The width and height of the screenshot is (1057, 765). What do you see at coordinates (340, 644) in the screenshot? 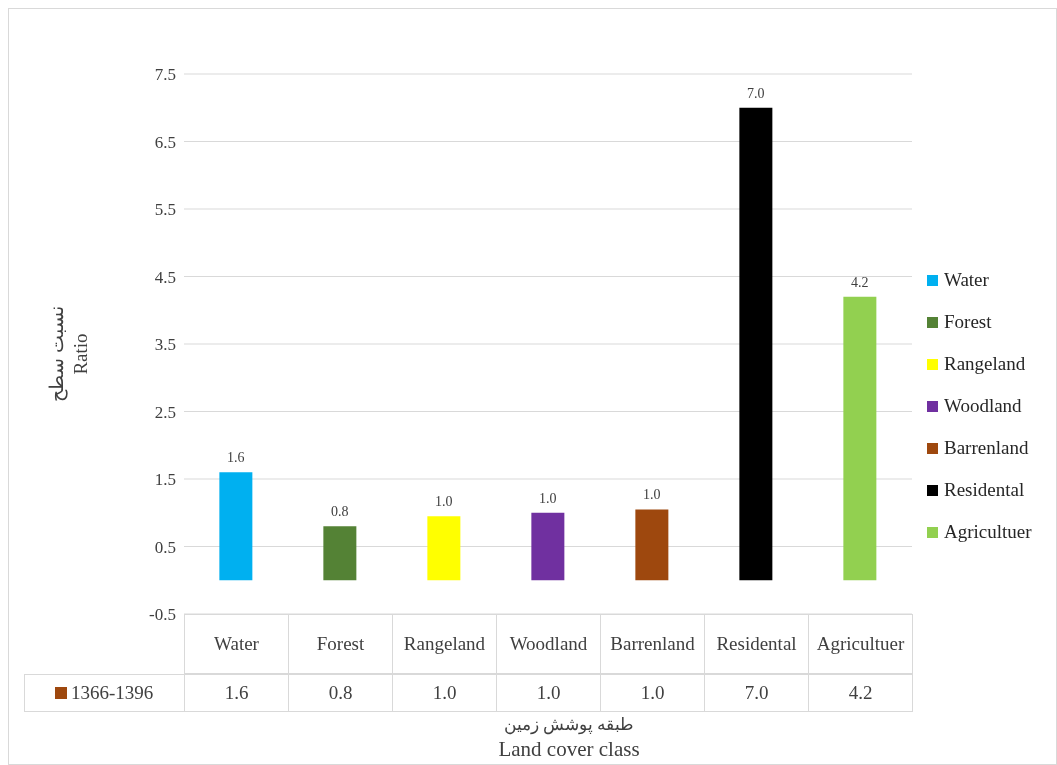
I see `x-tick-label: Forest` at bounding box center [340, 644].